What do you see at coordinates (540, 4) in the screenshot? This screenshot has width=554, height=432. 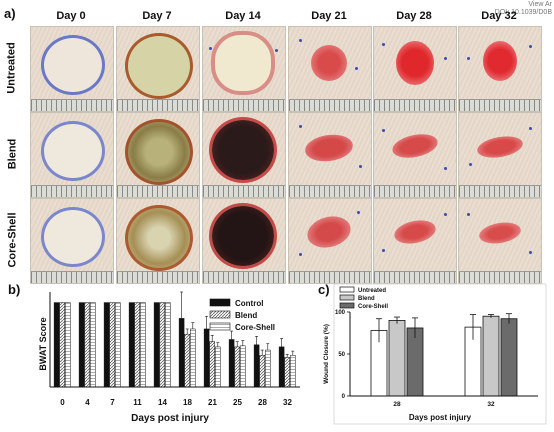 I see `view-article-text: View Ar` at bounding box center [540, 4].